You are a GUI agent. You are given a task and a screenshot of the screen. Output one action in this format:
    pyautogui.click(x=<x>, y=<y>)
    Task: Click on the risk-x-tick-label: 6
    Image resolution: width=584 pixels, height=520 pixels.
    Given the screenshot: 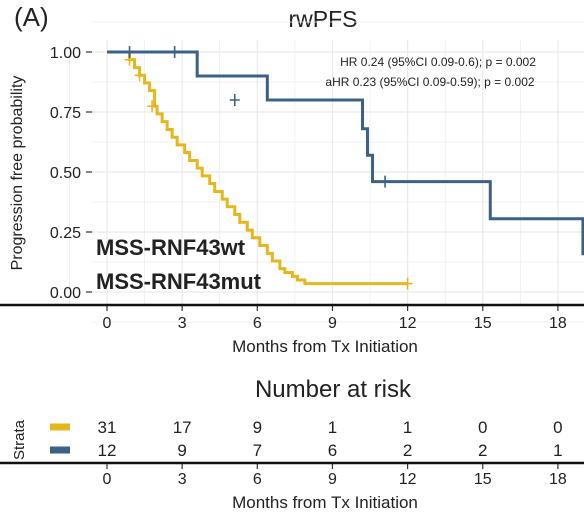 What is the action you would take?
    pyautogui.click(x=257, y=479)
    